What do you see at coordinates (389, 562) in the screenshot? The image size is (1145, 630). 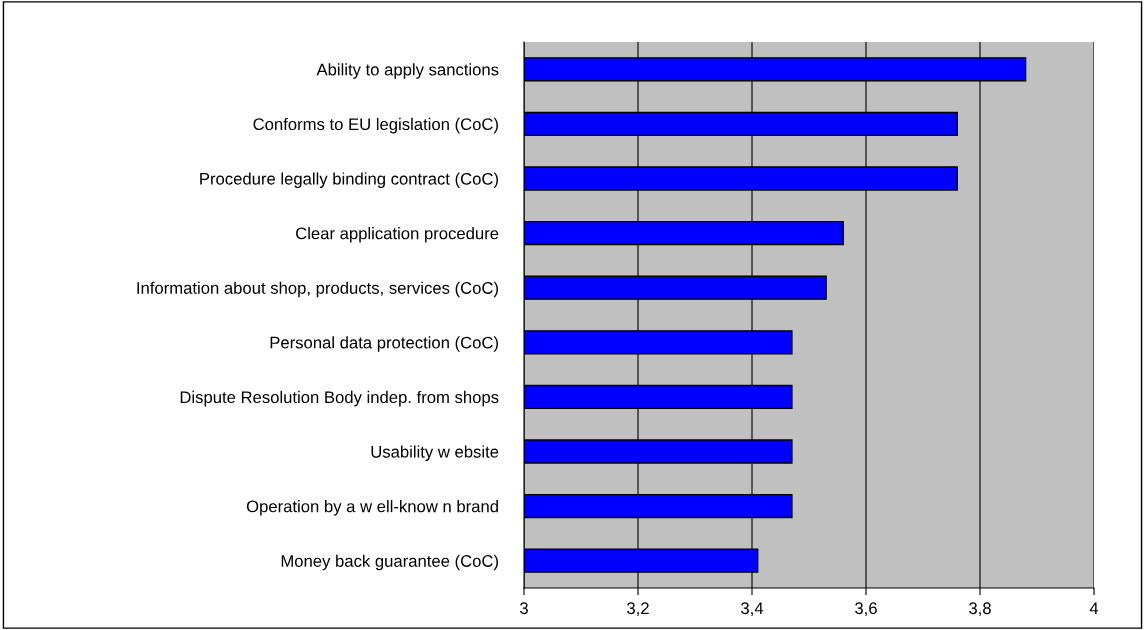 I see `y-tick-label: Money back guarantee (CoC)` at bounding box center [389, 562].